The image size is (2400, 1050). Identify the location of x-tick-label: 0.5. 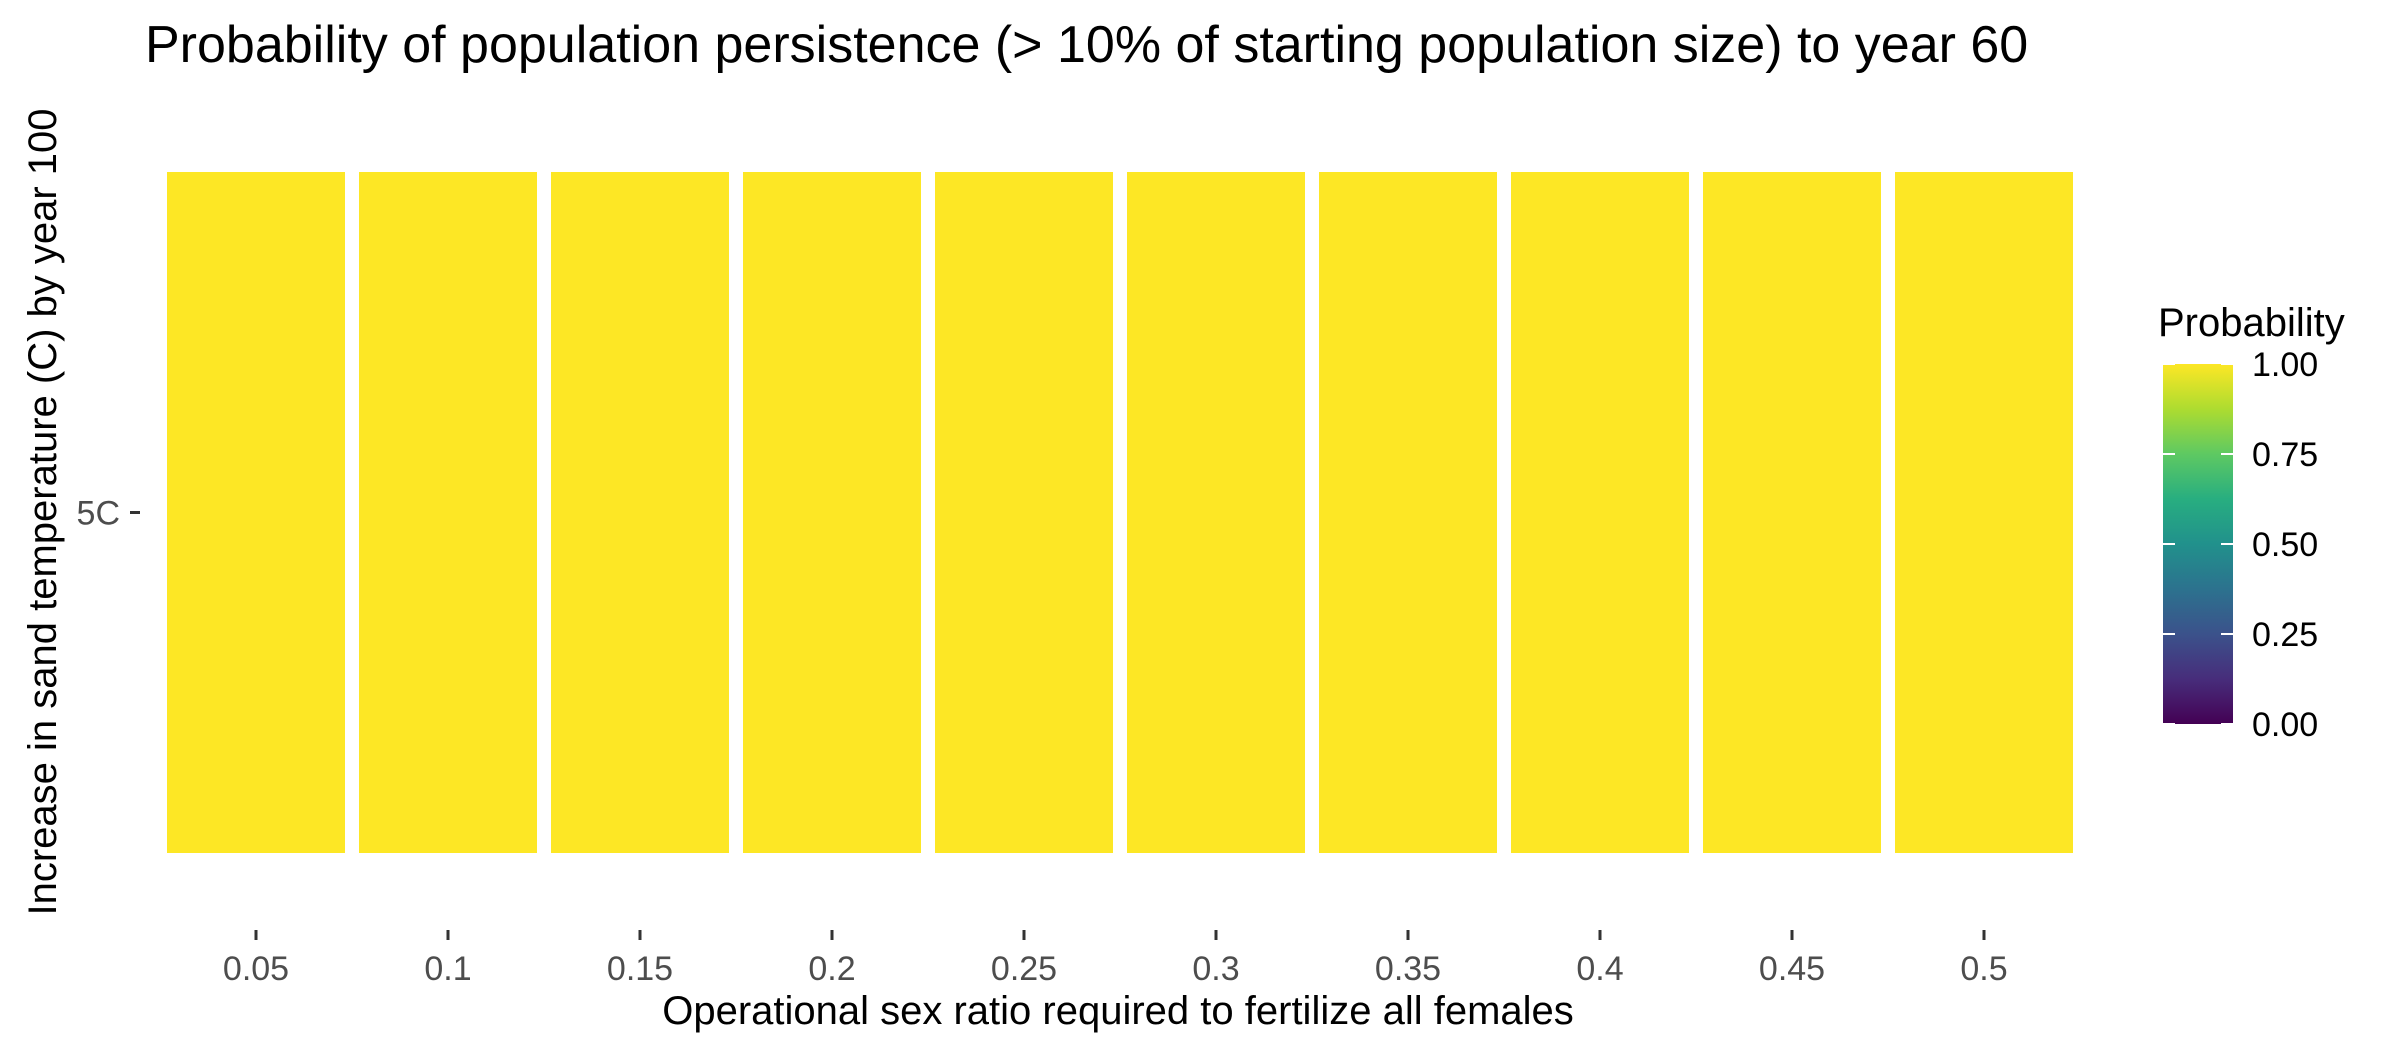
(1983, 969).